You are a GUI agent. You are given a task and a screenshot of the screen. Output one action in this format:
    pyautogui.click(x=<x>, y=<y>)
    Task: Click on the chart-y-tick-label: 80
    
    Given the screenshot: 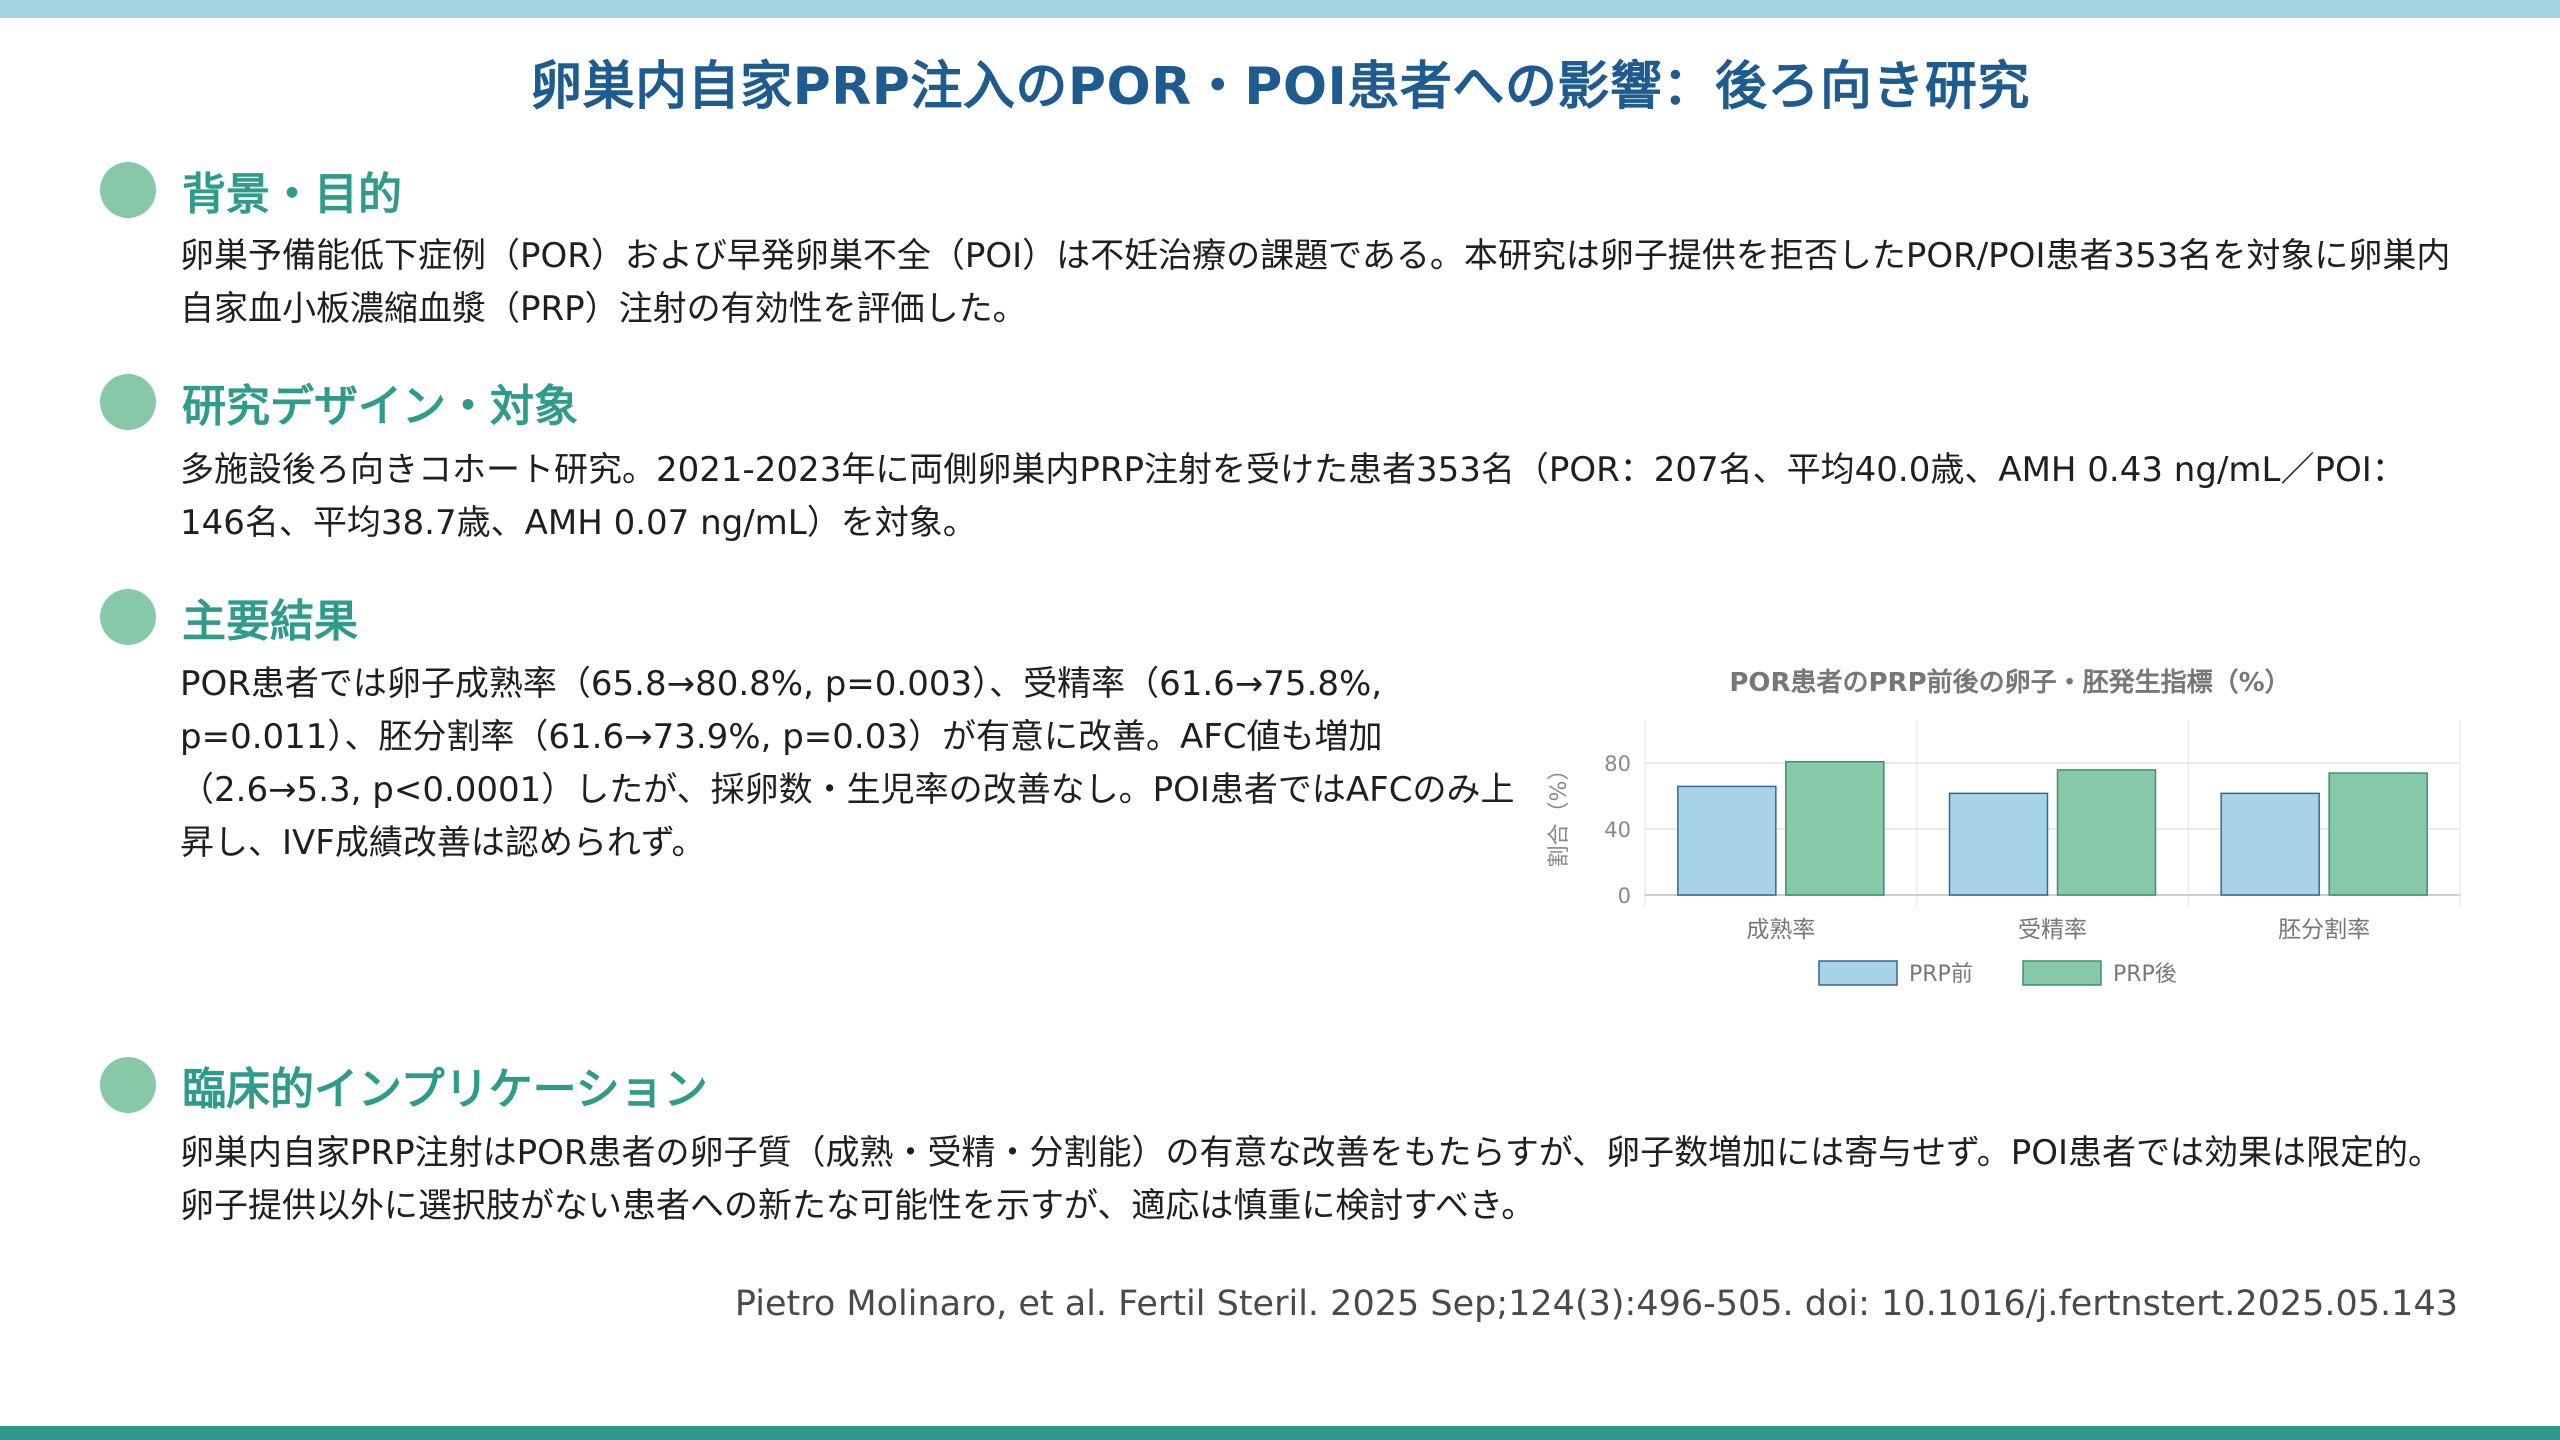 What is the action you would take?
    pyautogui.click(x=1617, y=764)
    